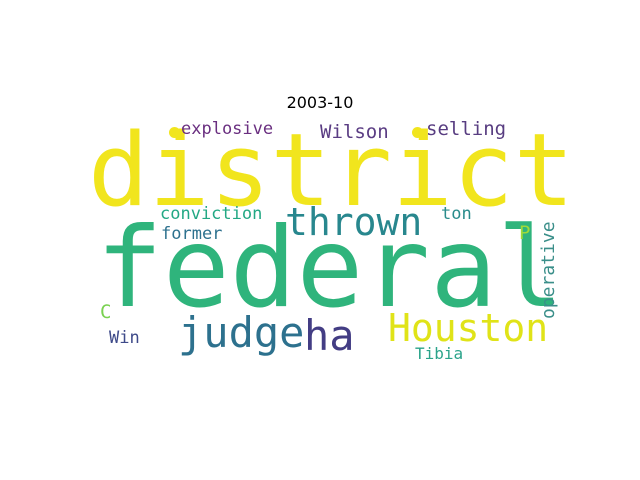 This screenshot has height=480, width=640. I want to click on word-p: P, so click(525, 233).